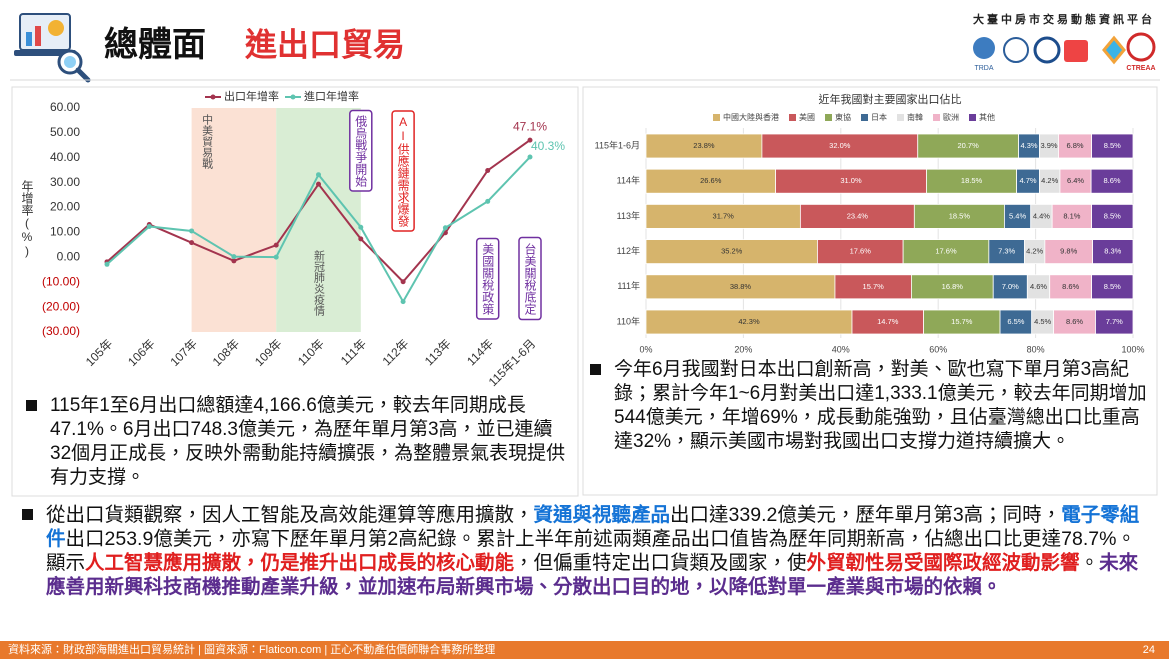  I want to click on shaded-region, so click(234, 220).